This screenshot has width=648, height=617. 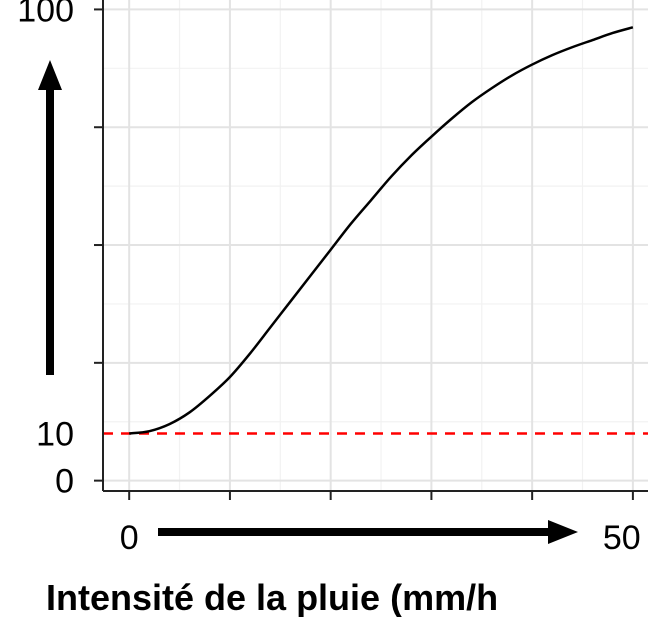 What do you see at coordinates (55, 435) in the screenshot?
I see `y-tick-label: 10` at bounding box center [55, 435].